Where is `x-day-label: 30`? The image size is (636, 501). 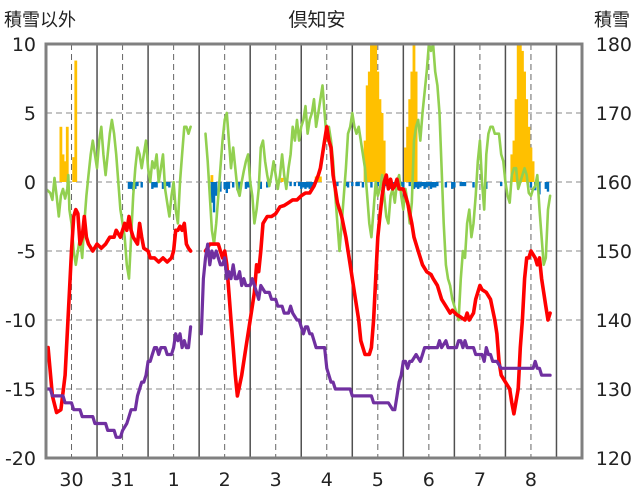
x-day-label: 30 is located at coordinates (71, 480).